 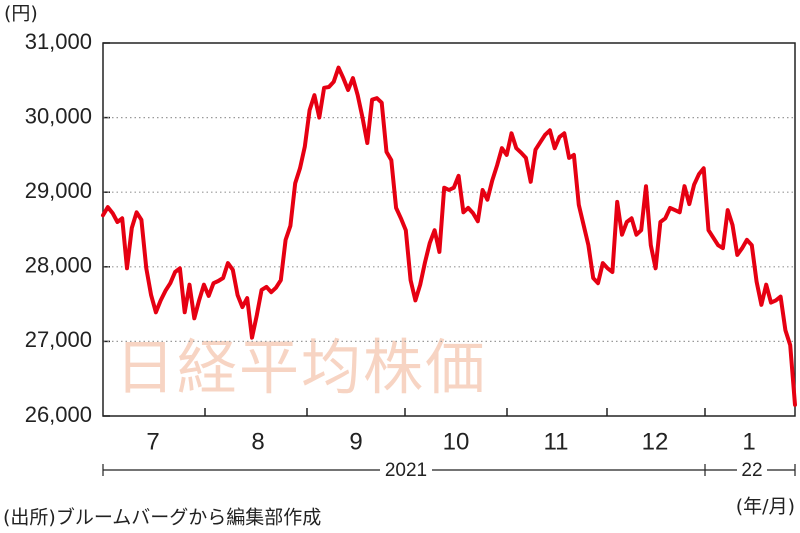 I want to click on year-label: 22, so click(x=751, y=470).